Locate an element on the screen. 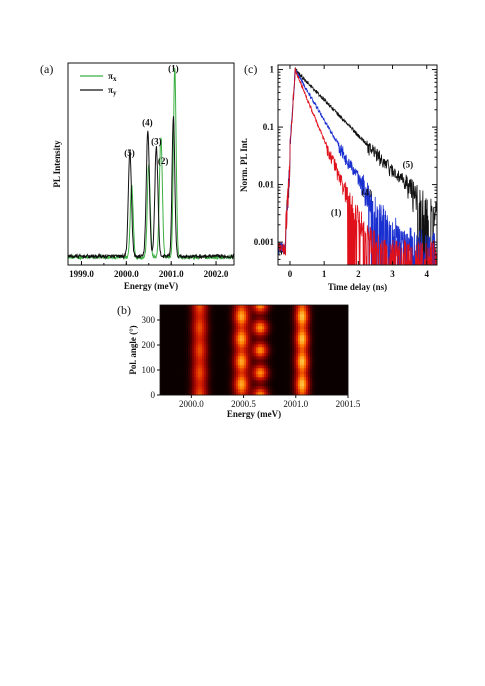 The image size is (485, 686). x-tick-label: 1999.0 is located at coordinates (81, 274).